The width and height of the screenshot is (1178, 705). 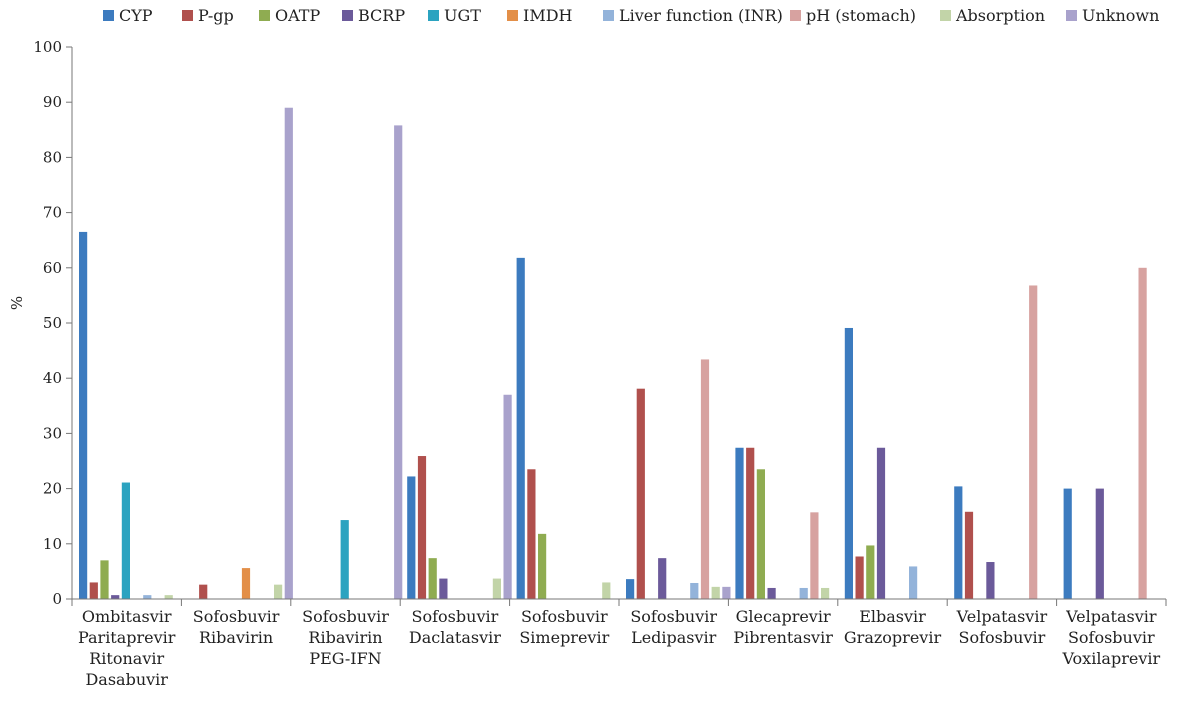 What do you see at coordinates (892, 616) in the screenshot?
I see `category-label-line: Elbasvir` at bounding box center [892, 616].